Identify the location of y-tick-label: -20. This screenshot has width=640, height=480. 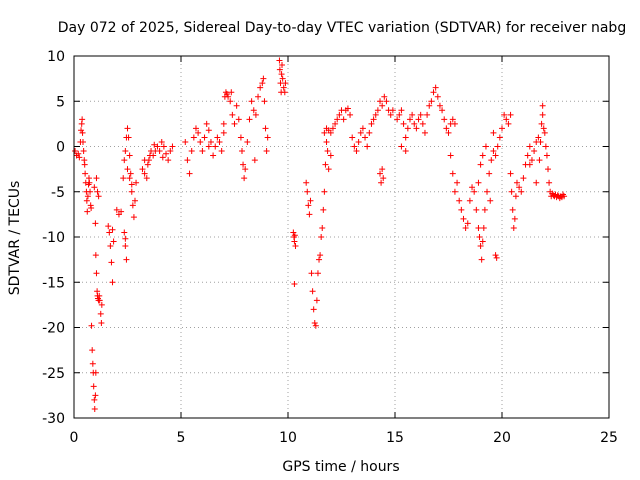
(53, 329).